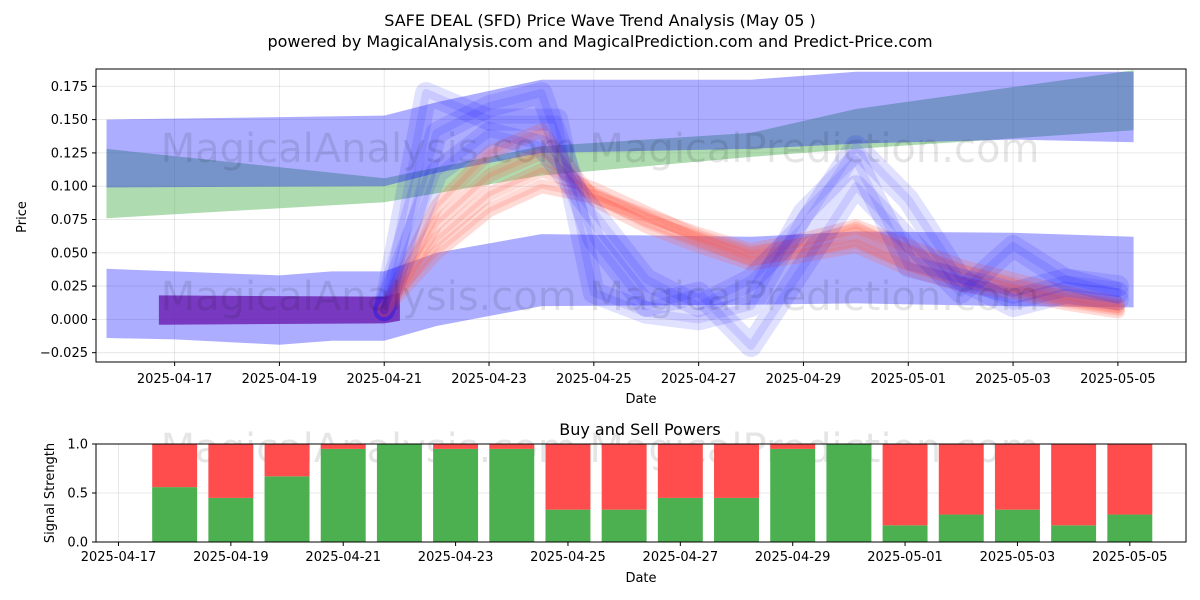 The image size is (1200, 600). I want to click on signal-x-tick-label: 2025-04-29, so click(793, 557).